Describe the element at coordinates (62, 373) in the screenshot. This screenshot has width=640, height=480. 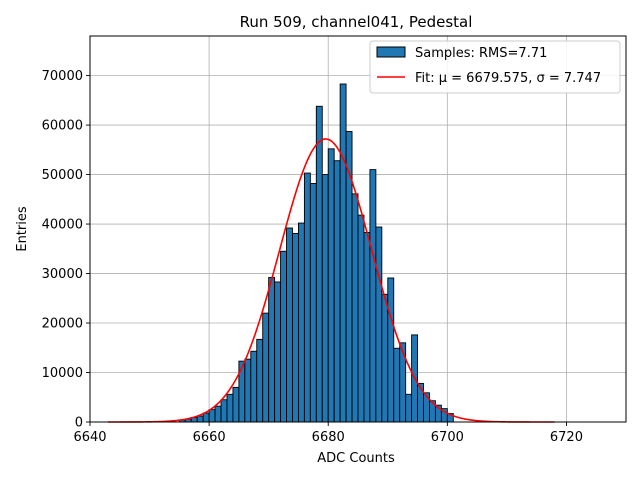
I see `y-tick-label: 10000` at that location.